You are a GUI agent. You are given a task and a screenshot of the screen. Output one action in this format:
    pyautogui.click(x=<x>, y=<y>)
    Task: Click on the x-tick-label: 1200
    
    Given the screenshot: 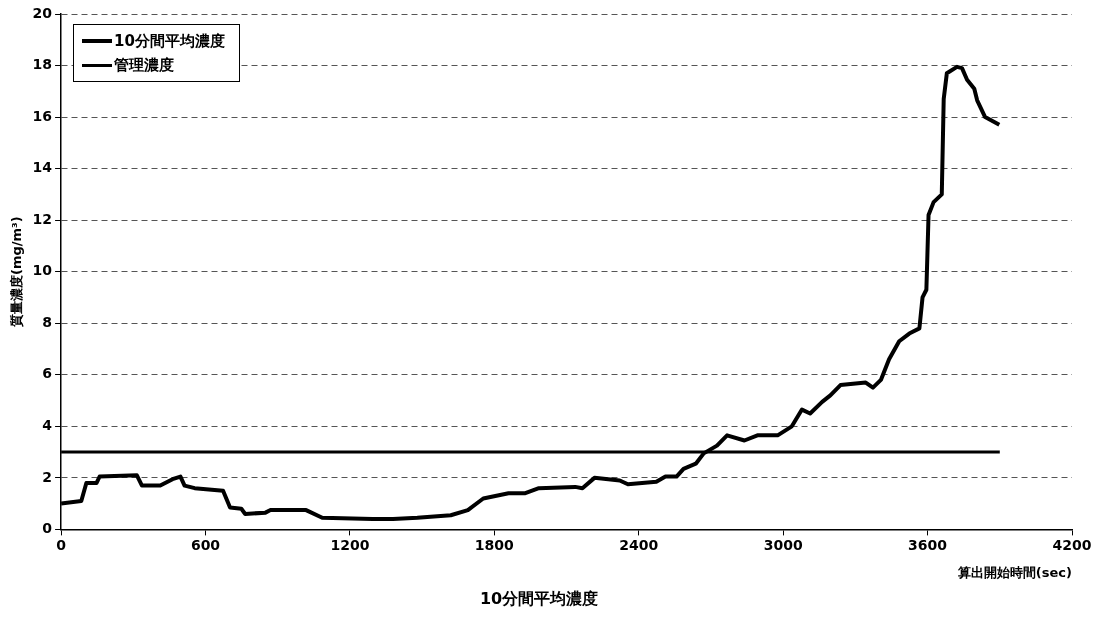 What is the action you would take?
    pyautogui.click(x=350, y=545)
    